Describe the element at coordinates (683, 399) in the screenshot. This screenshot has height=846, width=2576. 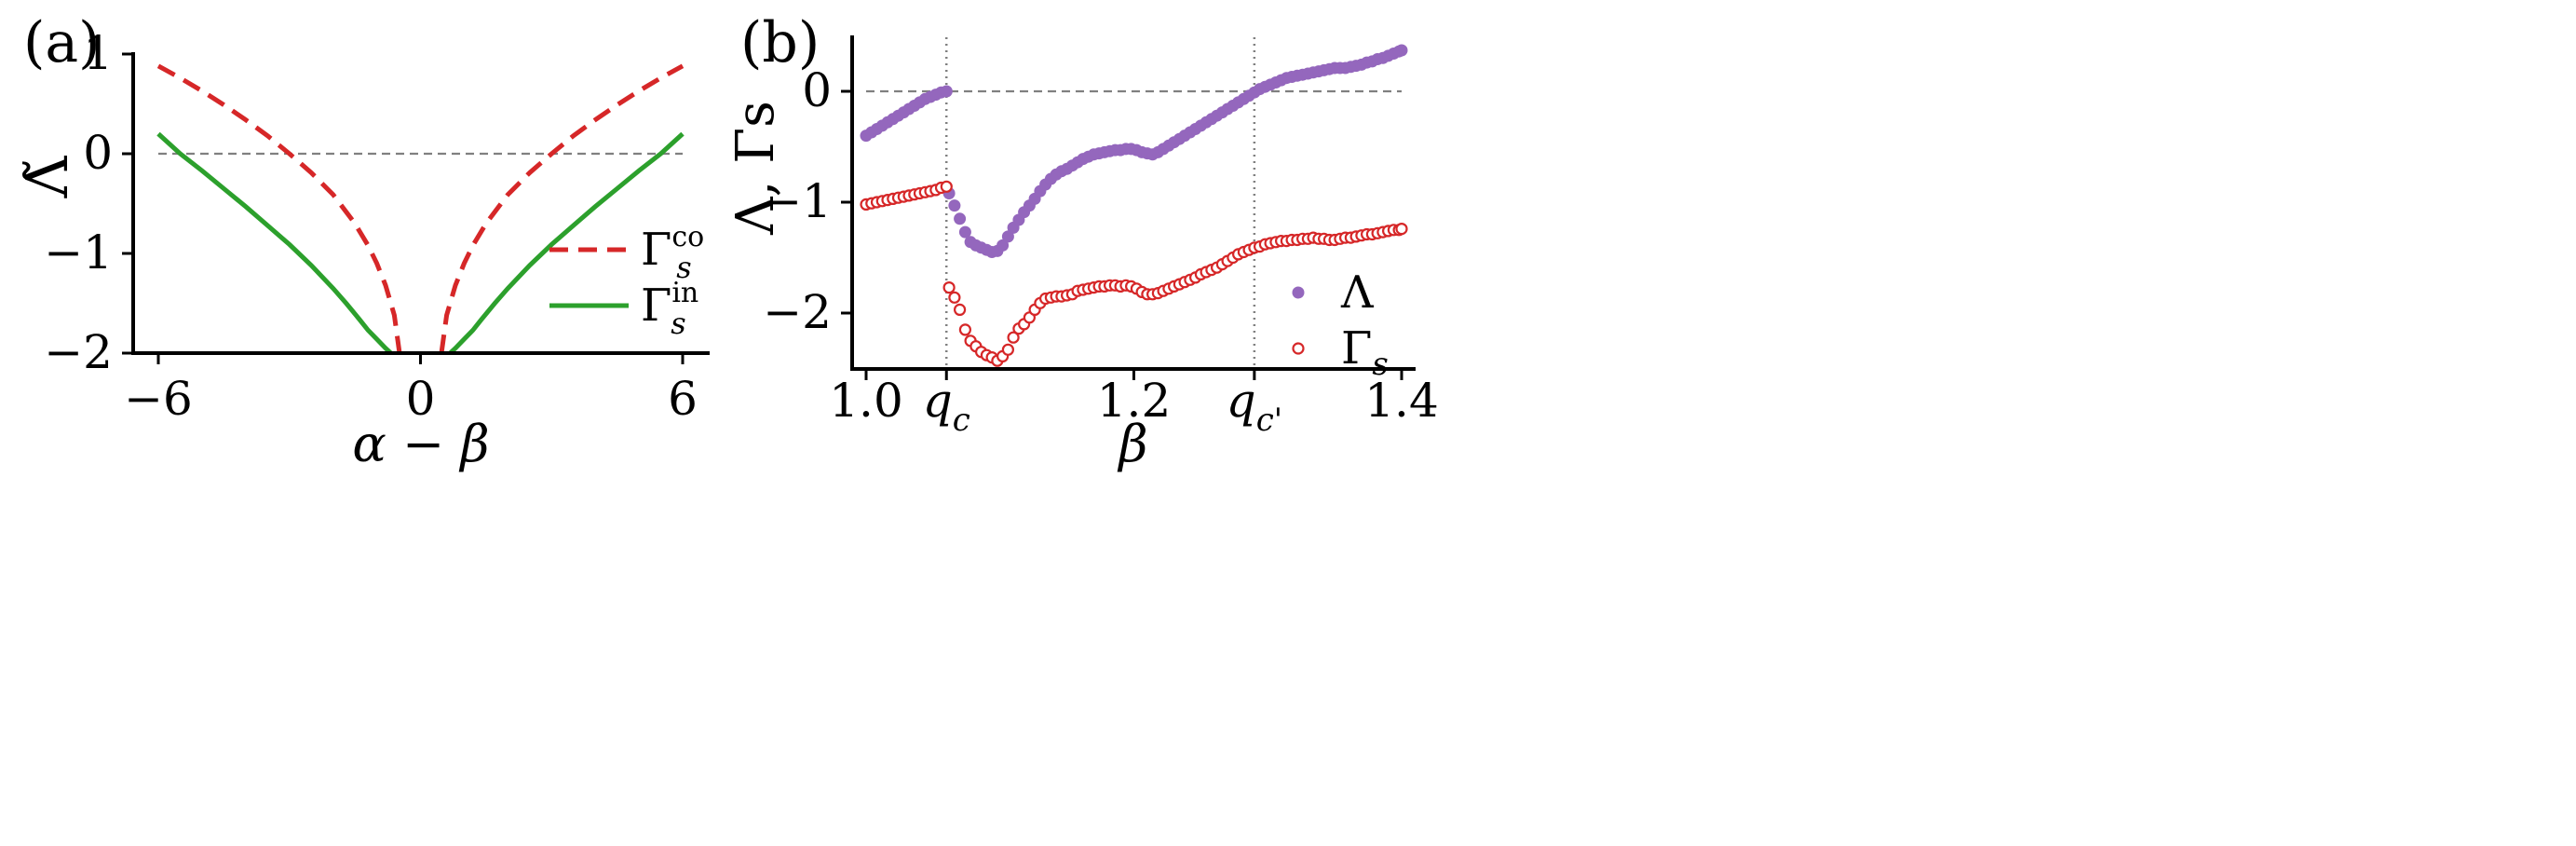
I see `x-tick-label: 6` at that location.